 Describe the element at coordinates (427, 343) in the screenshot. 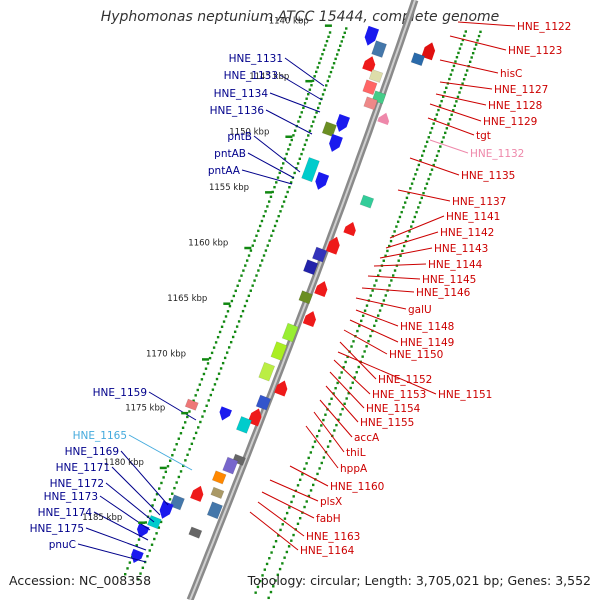

I see `gene-label-hne-1149: HNE_1149` at that location.